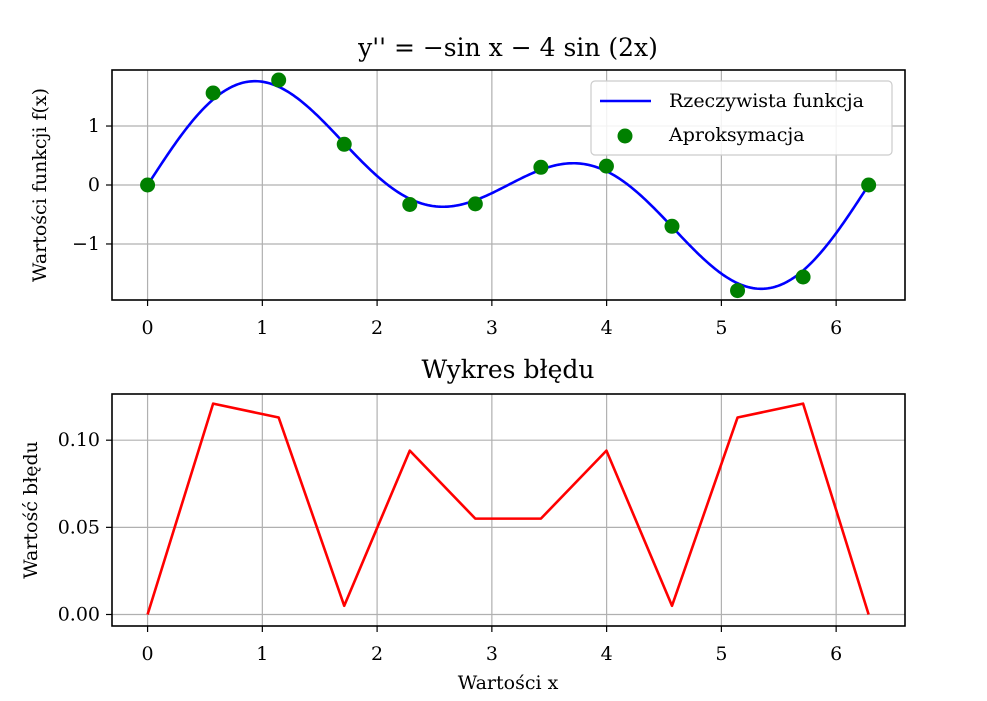 This screenshot has width=987, height=701. What do you see at coordinates (508, 369) in the screenshot?
I see `error-chart-title: Wykres błędu` at bounding box center [508, 369].